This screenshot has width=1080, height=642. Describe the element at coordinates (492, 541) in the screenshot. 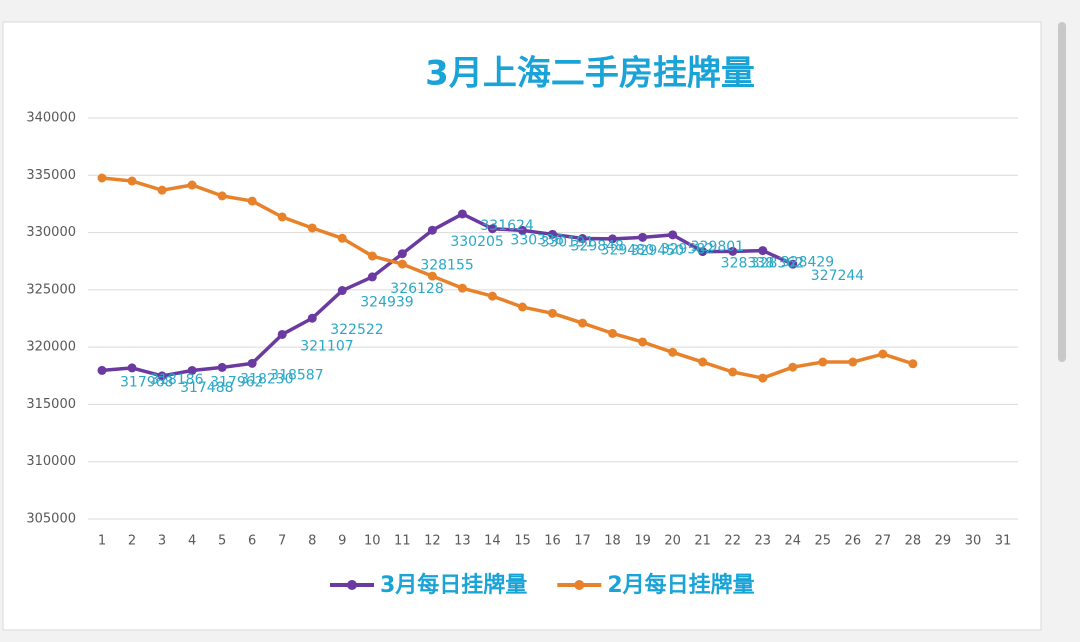

I see `x-tick-label: 14` at that location.